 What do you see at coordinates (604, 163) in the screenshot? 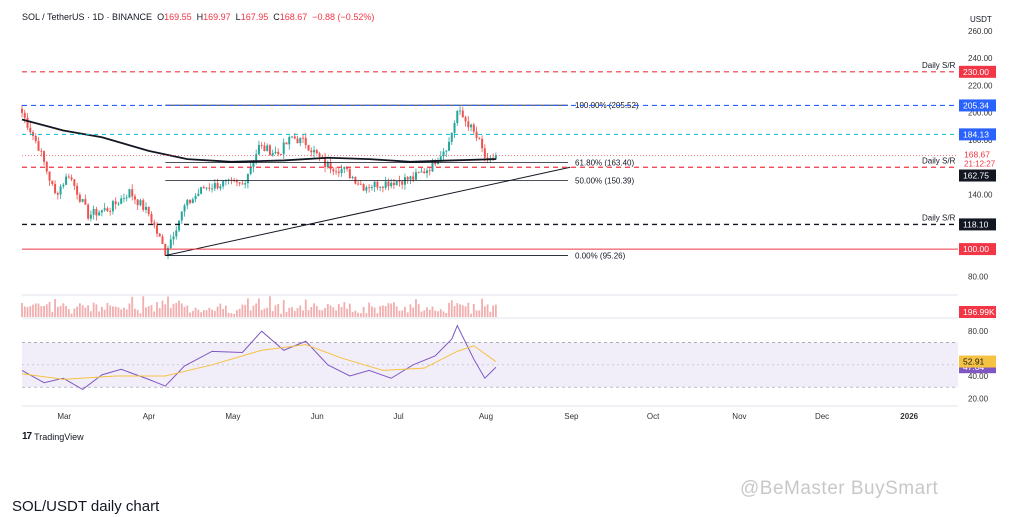
I see `fibonacci-label: 61.80% (163.40)` at bounding box center [604, 163].